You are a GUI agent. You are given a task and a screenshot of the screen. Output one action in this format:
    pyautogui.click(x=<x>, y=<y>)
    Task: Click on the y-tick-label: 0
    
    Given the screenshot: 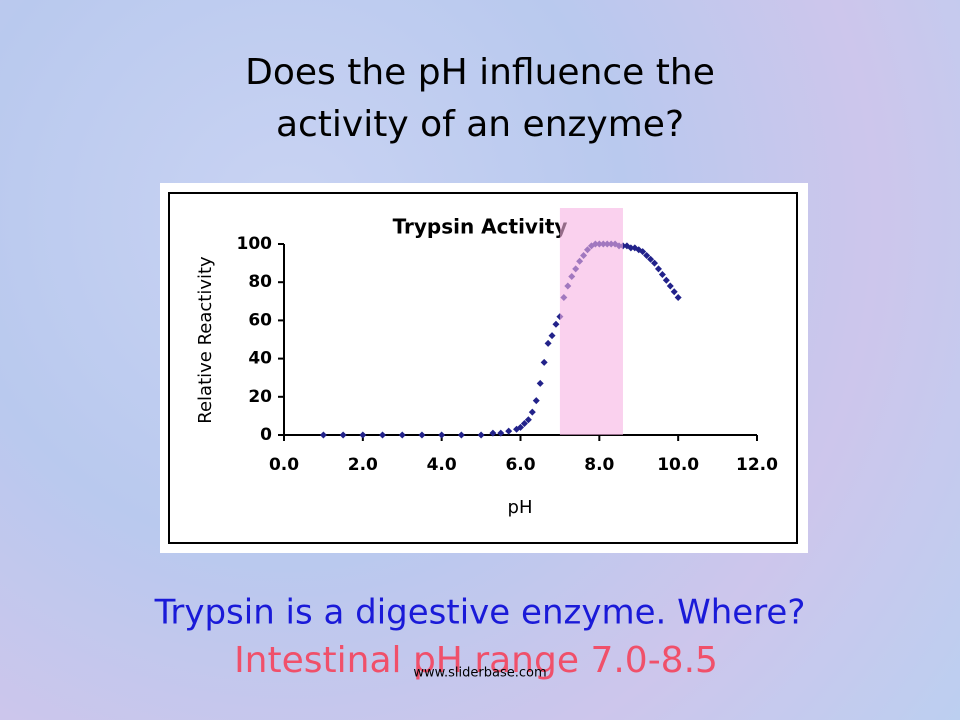 What is the action you would take?
    pyautogui.click(x=266, y=435)
    